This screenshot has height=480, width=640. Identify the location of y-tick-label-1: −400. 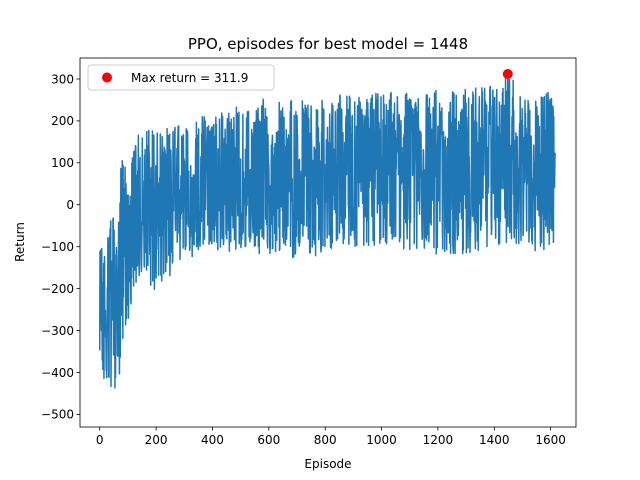
(57, 373).